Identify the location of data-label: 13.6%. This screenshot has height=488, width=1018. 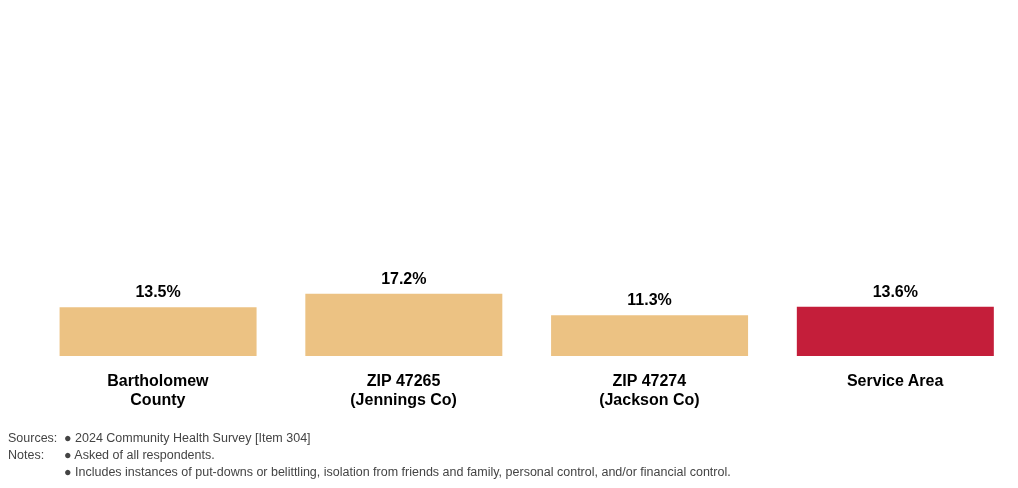
(895, 291).